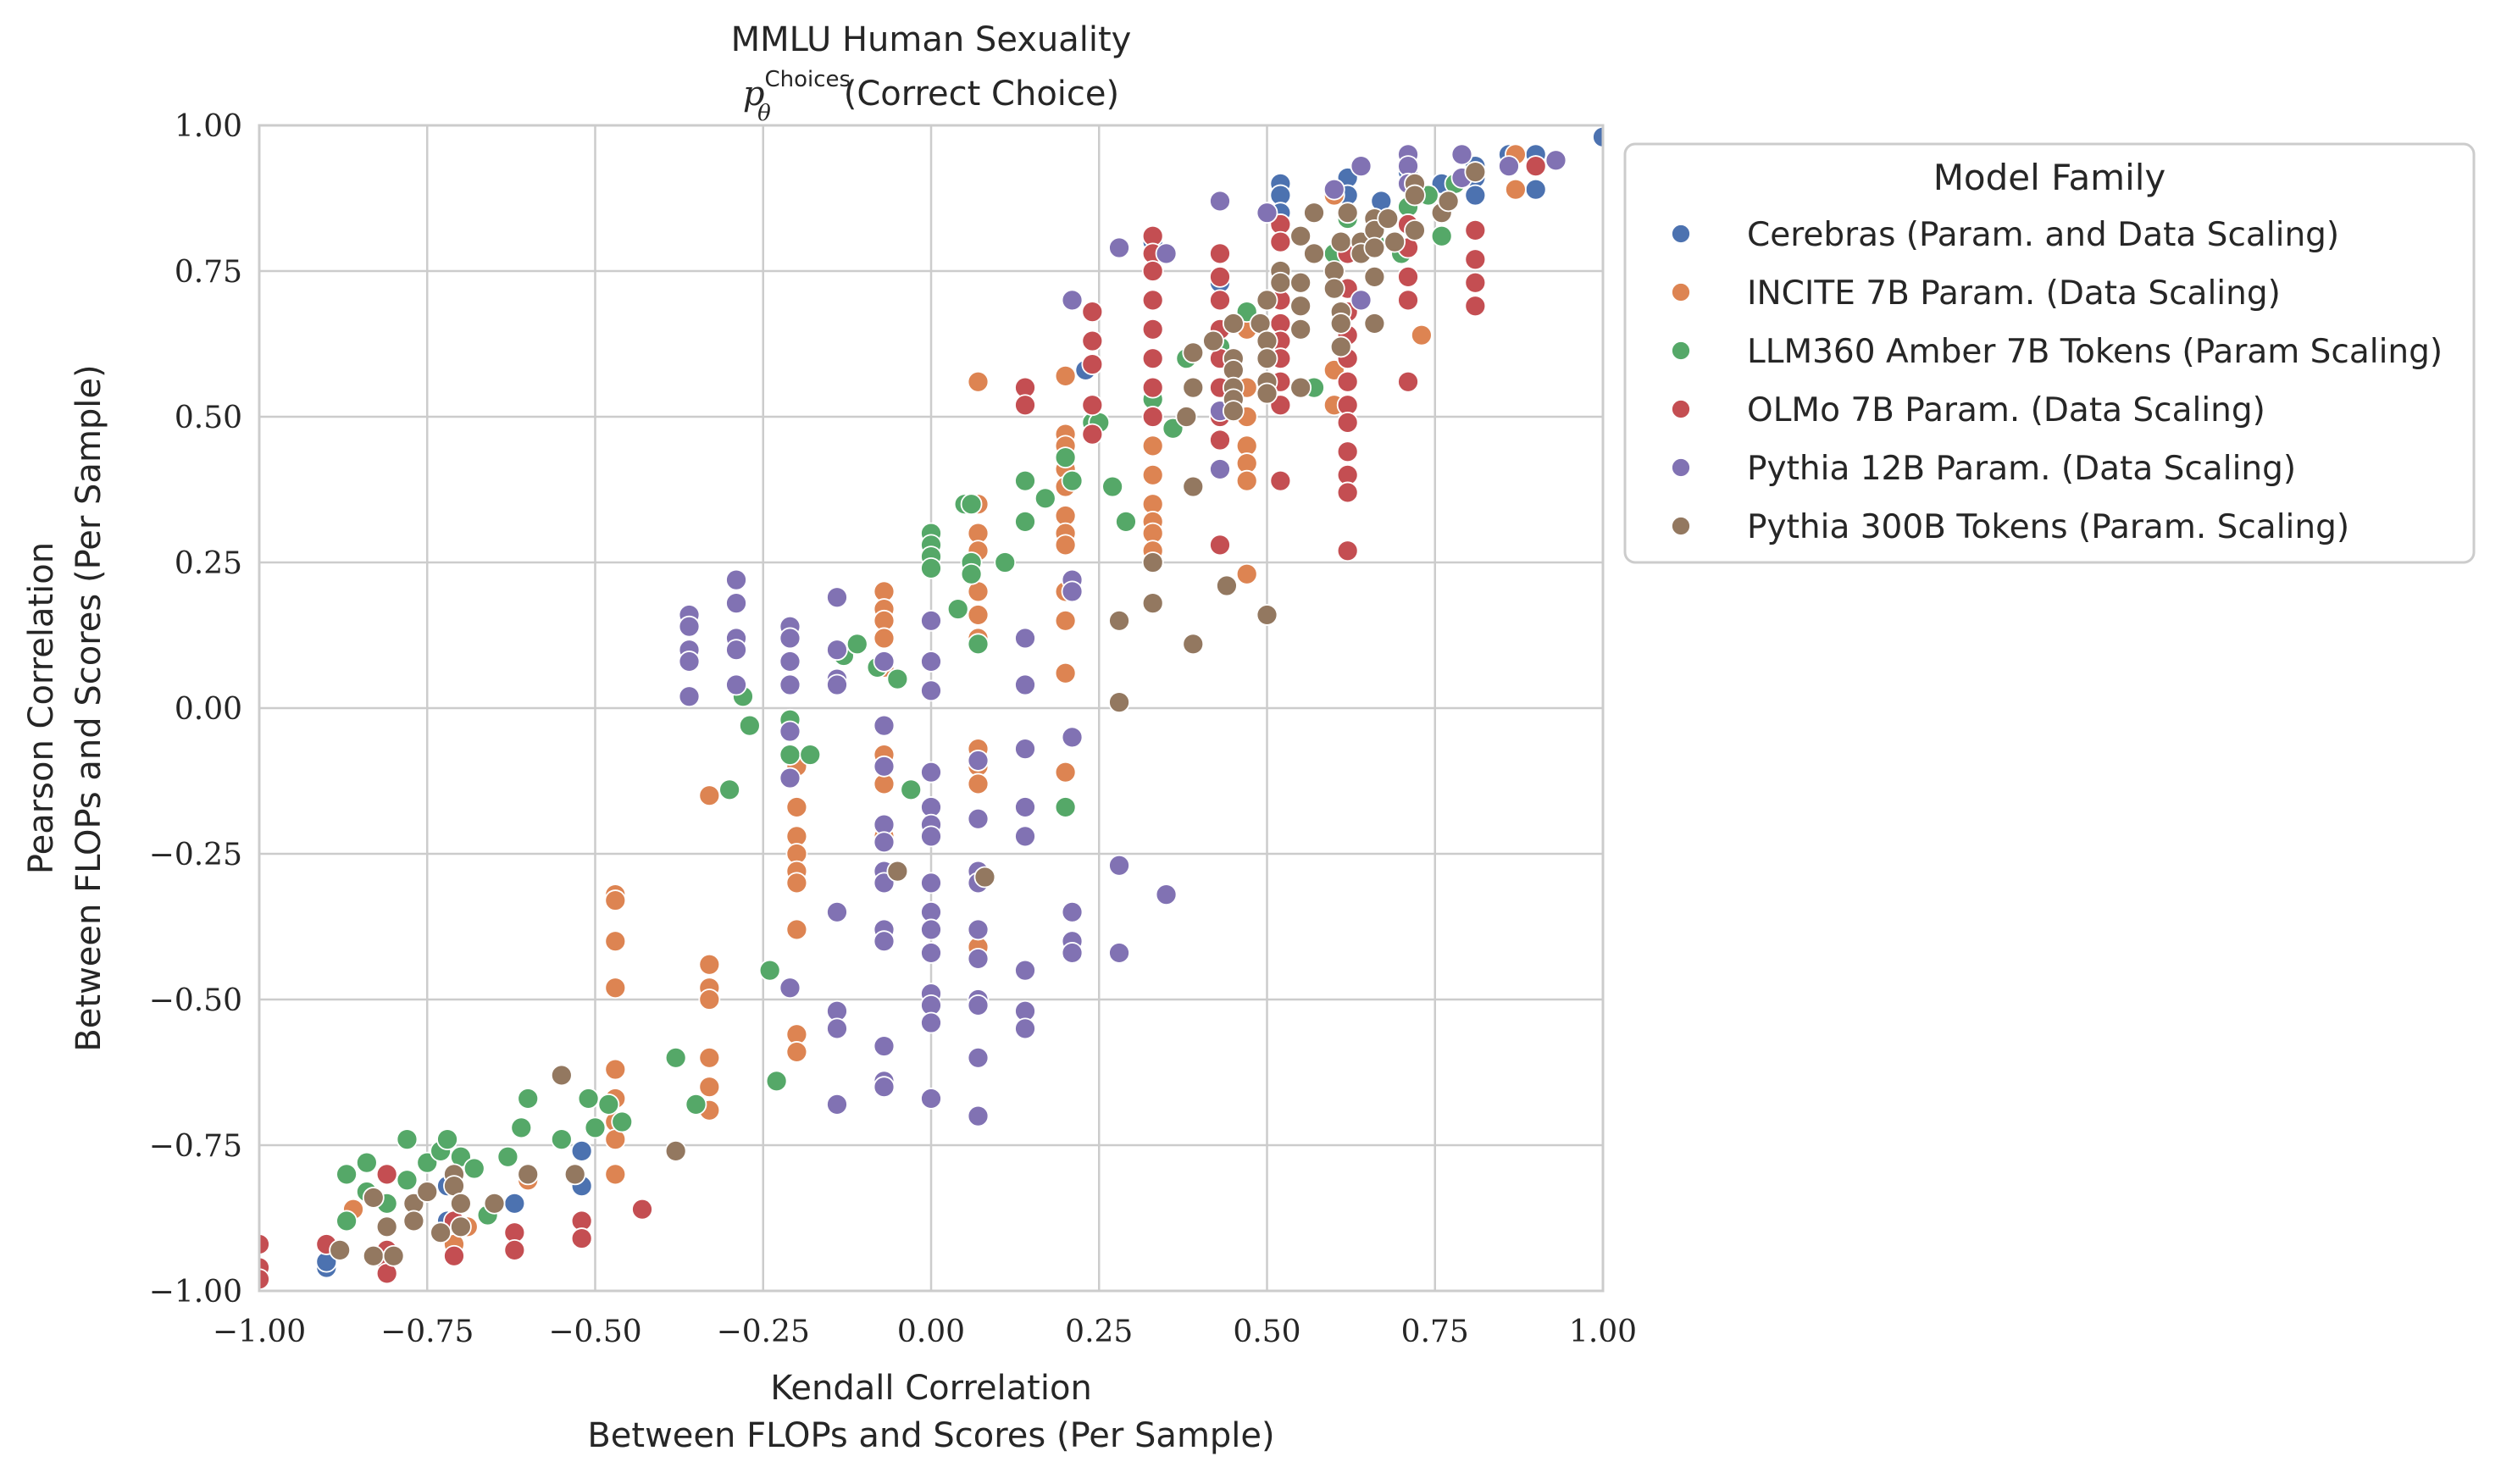 The height and width of the screenshot is (1484, 2501). I want to click on x-tick-label: 0.75, so click(1435, 1332).